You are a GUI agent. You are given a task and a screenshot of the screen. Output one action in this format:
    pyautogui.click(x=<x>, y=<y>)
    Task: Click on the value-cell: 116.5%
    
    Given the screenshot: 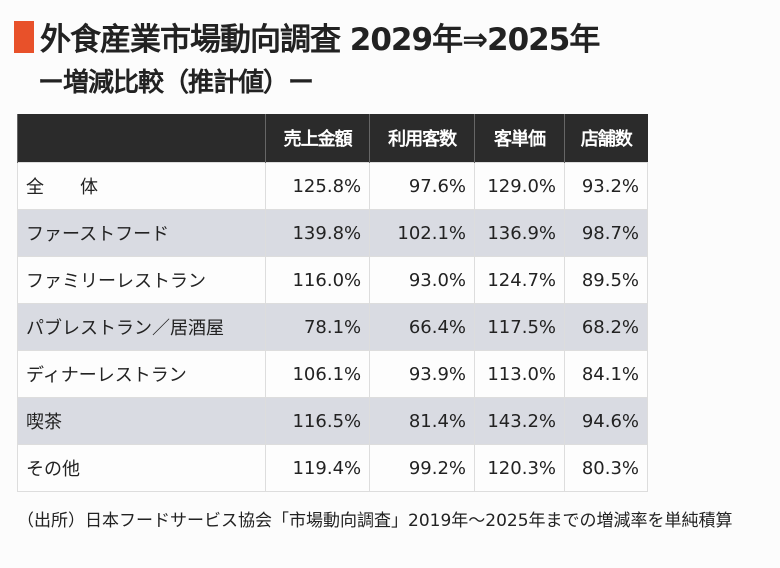 What is the action you would take?
    pyautogui.click(x=318, y=421)
    